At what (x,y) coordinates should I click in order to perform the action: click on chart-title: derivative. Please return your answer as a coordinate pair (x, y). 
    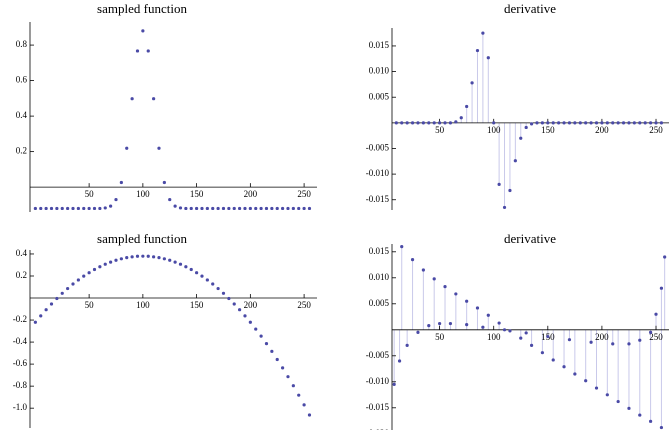
    Looking at the image, I should click on (530, 8).